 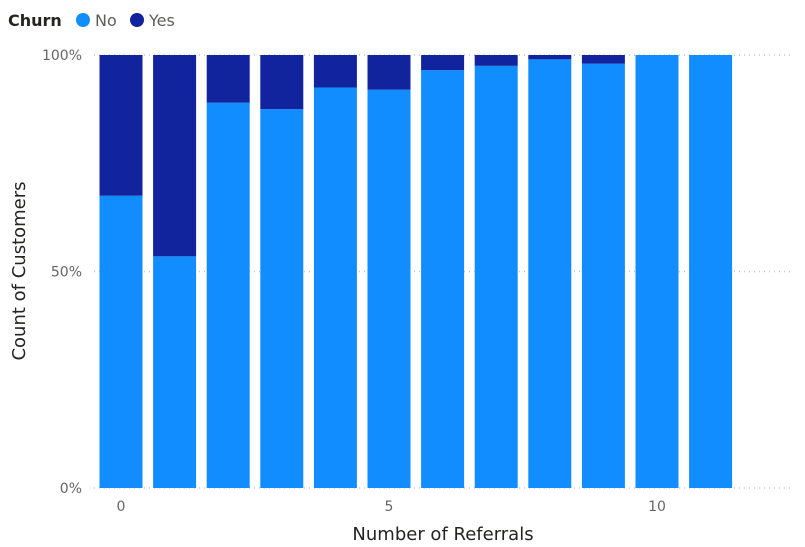 I want to click on x-axis-title: Number of Referrals, so click(x=442, y=534).